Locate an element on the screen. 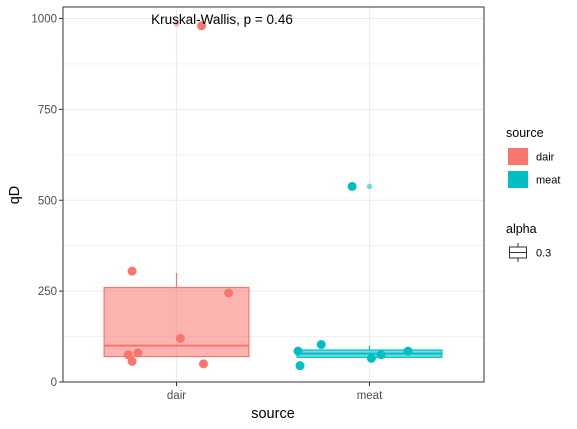 The height and width of the screenshot is (429, 577). y-axis-title: qD is located at coordinates (15, 195).